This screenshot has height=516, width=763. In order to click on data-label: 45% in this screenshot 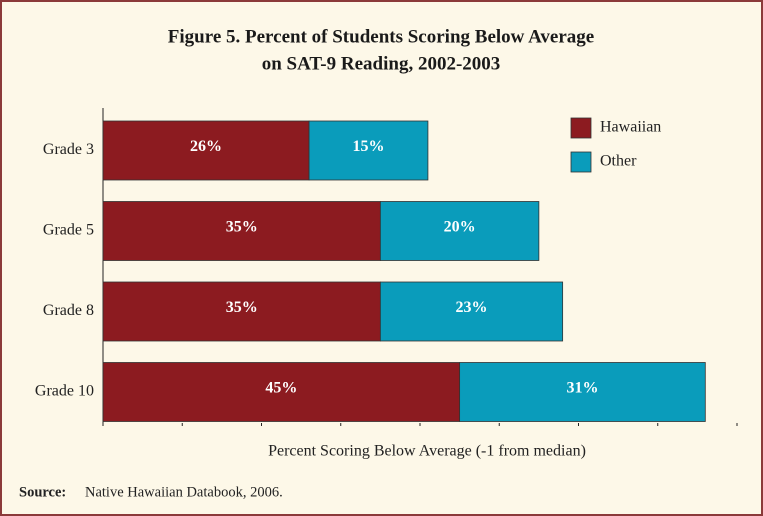, I will do `click(281, 388)`.